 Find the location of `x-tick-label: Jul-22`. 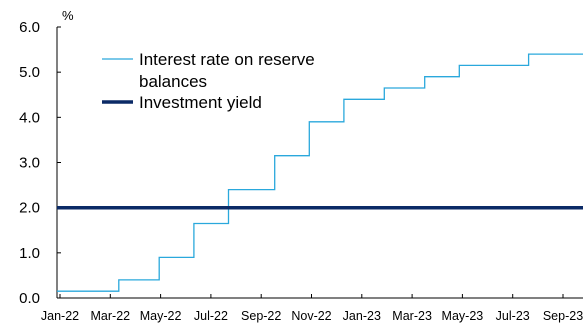

x-tick-label: Jul-22 is located at coordinates (211, 316).